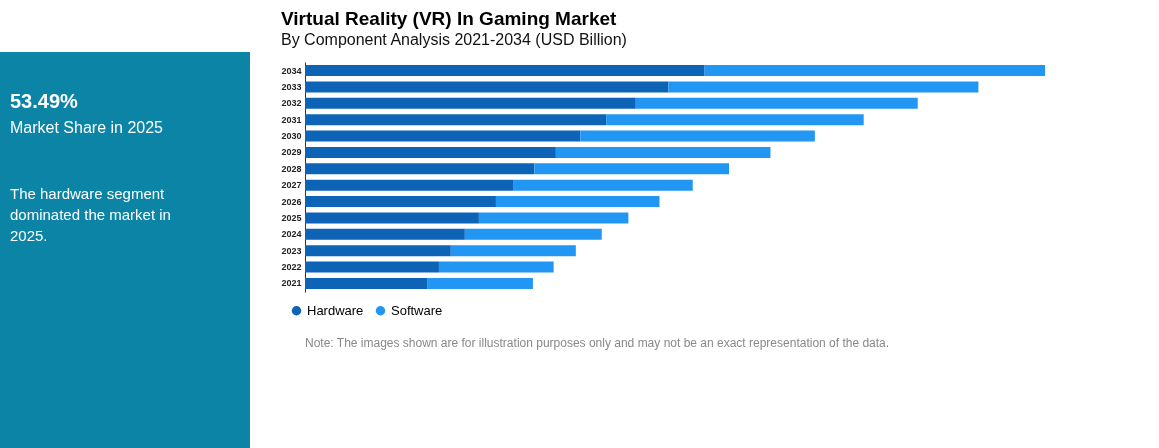 The width and height of the screenshot is (1159, 448). What do you see at coordinates (291, 267) in the screenshot?
I see `y-tick-label: 2022` at bounding box center [291, 267].